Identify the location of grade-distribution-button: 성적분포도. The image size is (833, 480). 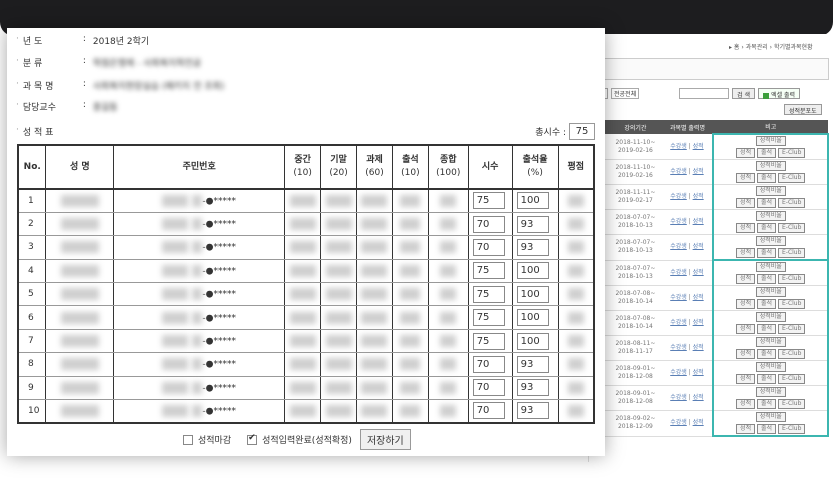
(803, 109).